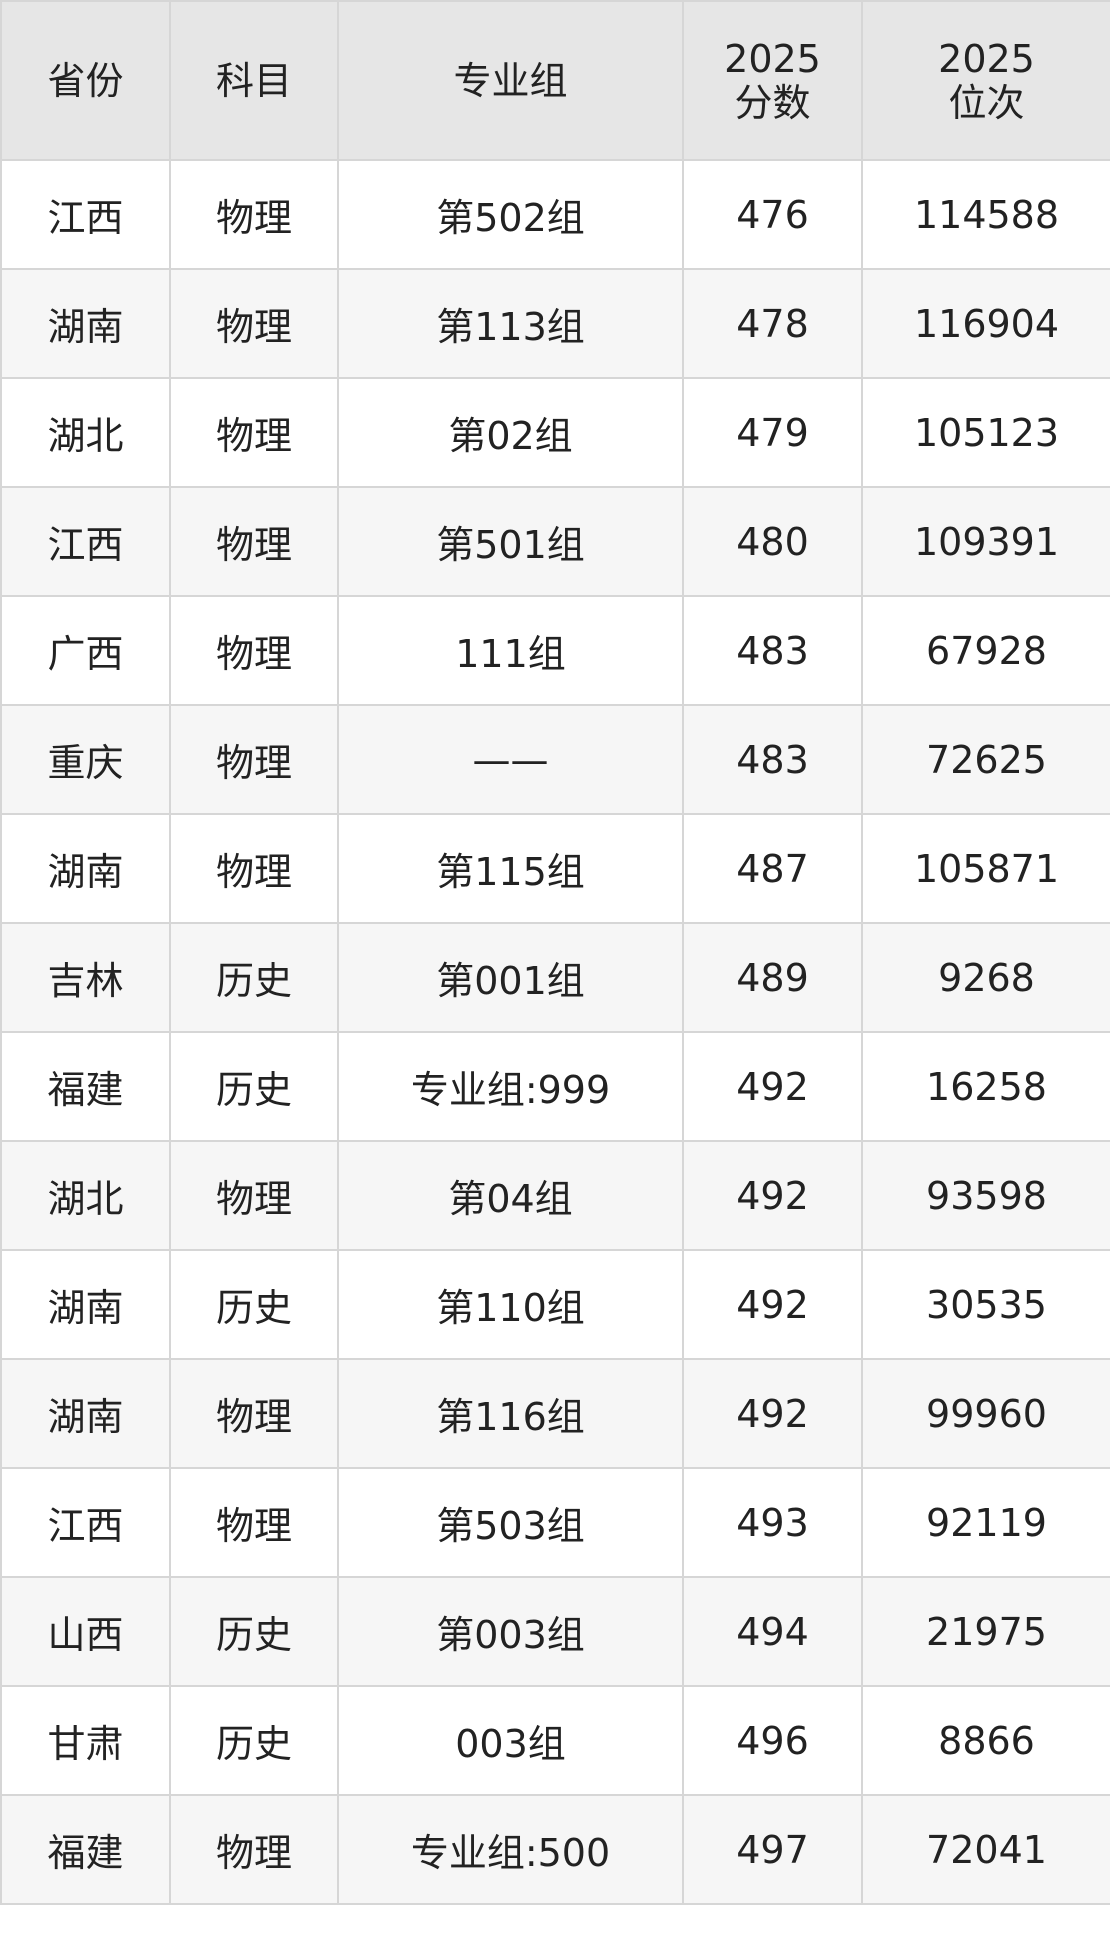  What do you see at coordinates (510, 759) in the screenshot?
I see `cell-major-group: ——` at bounding box center [510, 759].